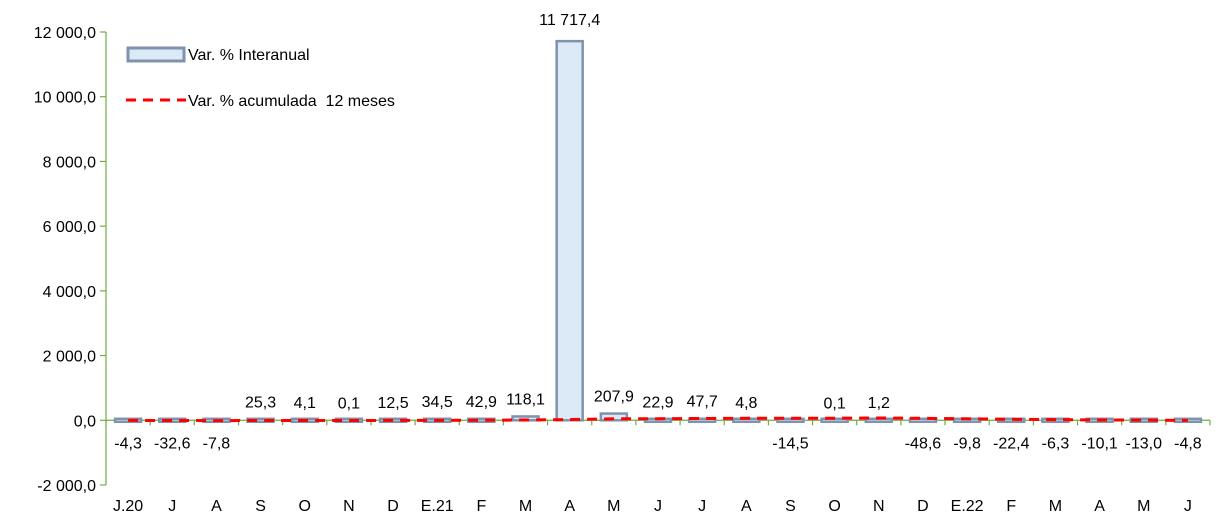 The image size is (1222, 519). What do you see at coordinates (879, 403) in the screenshot?
I see `data-label: 1,2` at bounding box center [879, 403].